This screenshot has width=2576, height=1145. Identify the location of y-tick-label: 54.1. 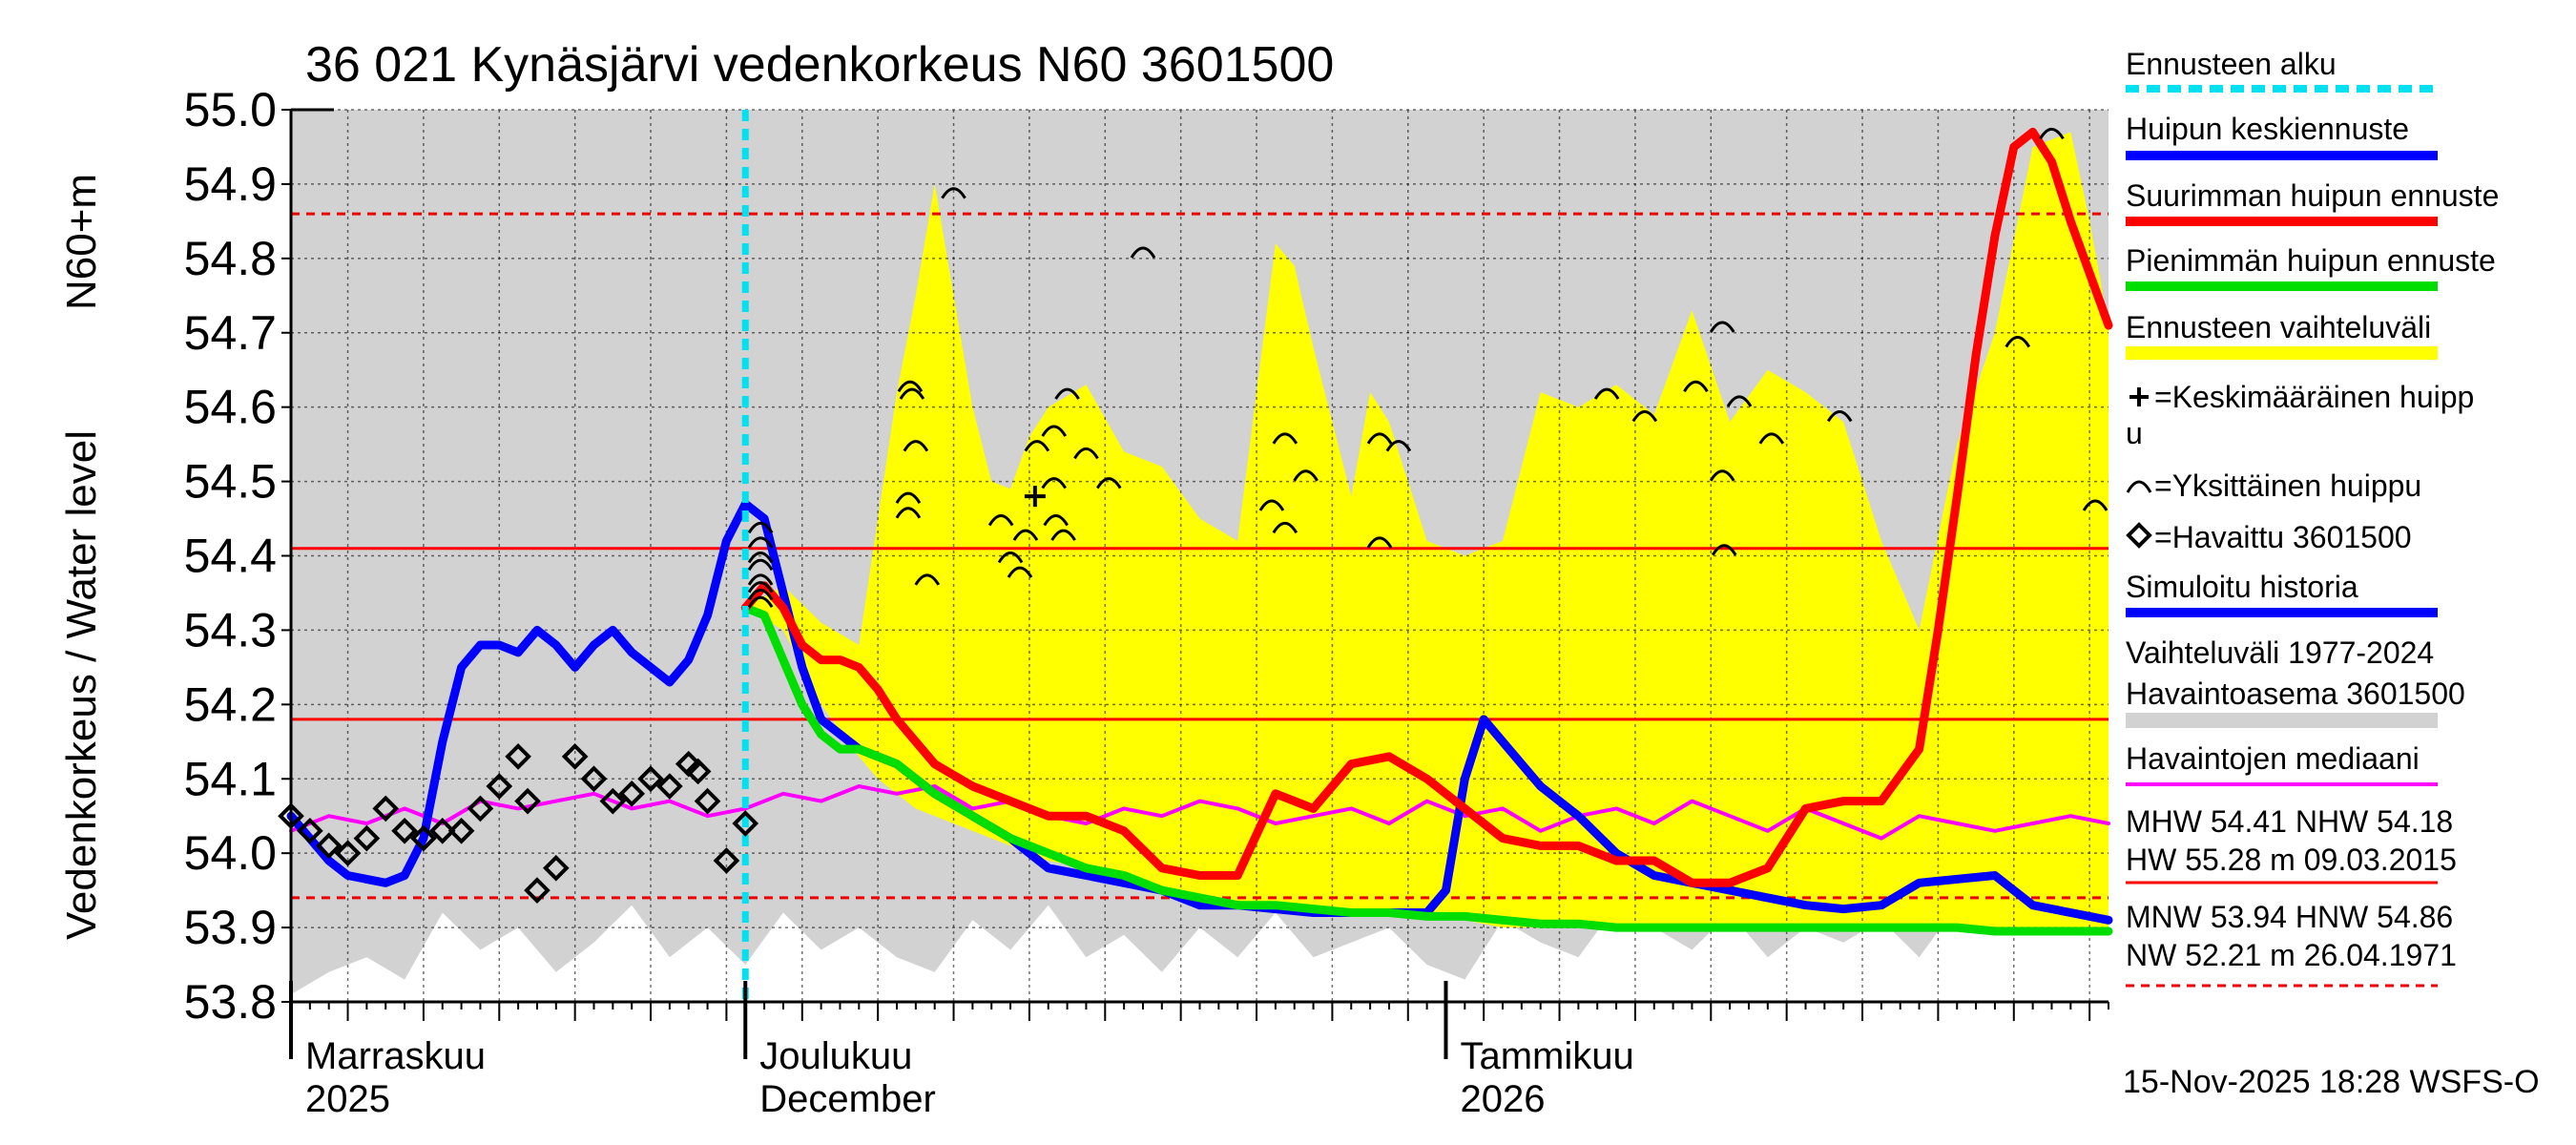
(230, 778).